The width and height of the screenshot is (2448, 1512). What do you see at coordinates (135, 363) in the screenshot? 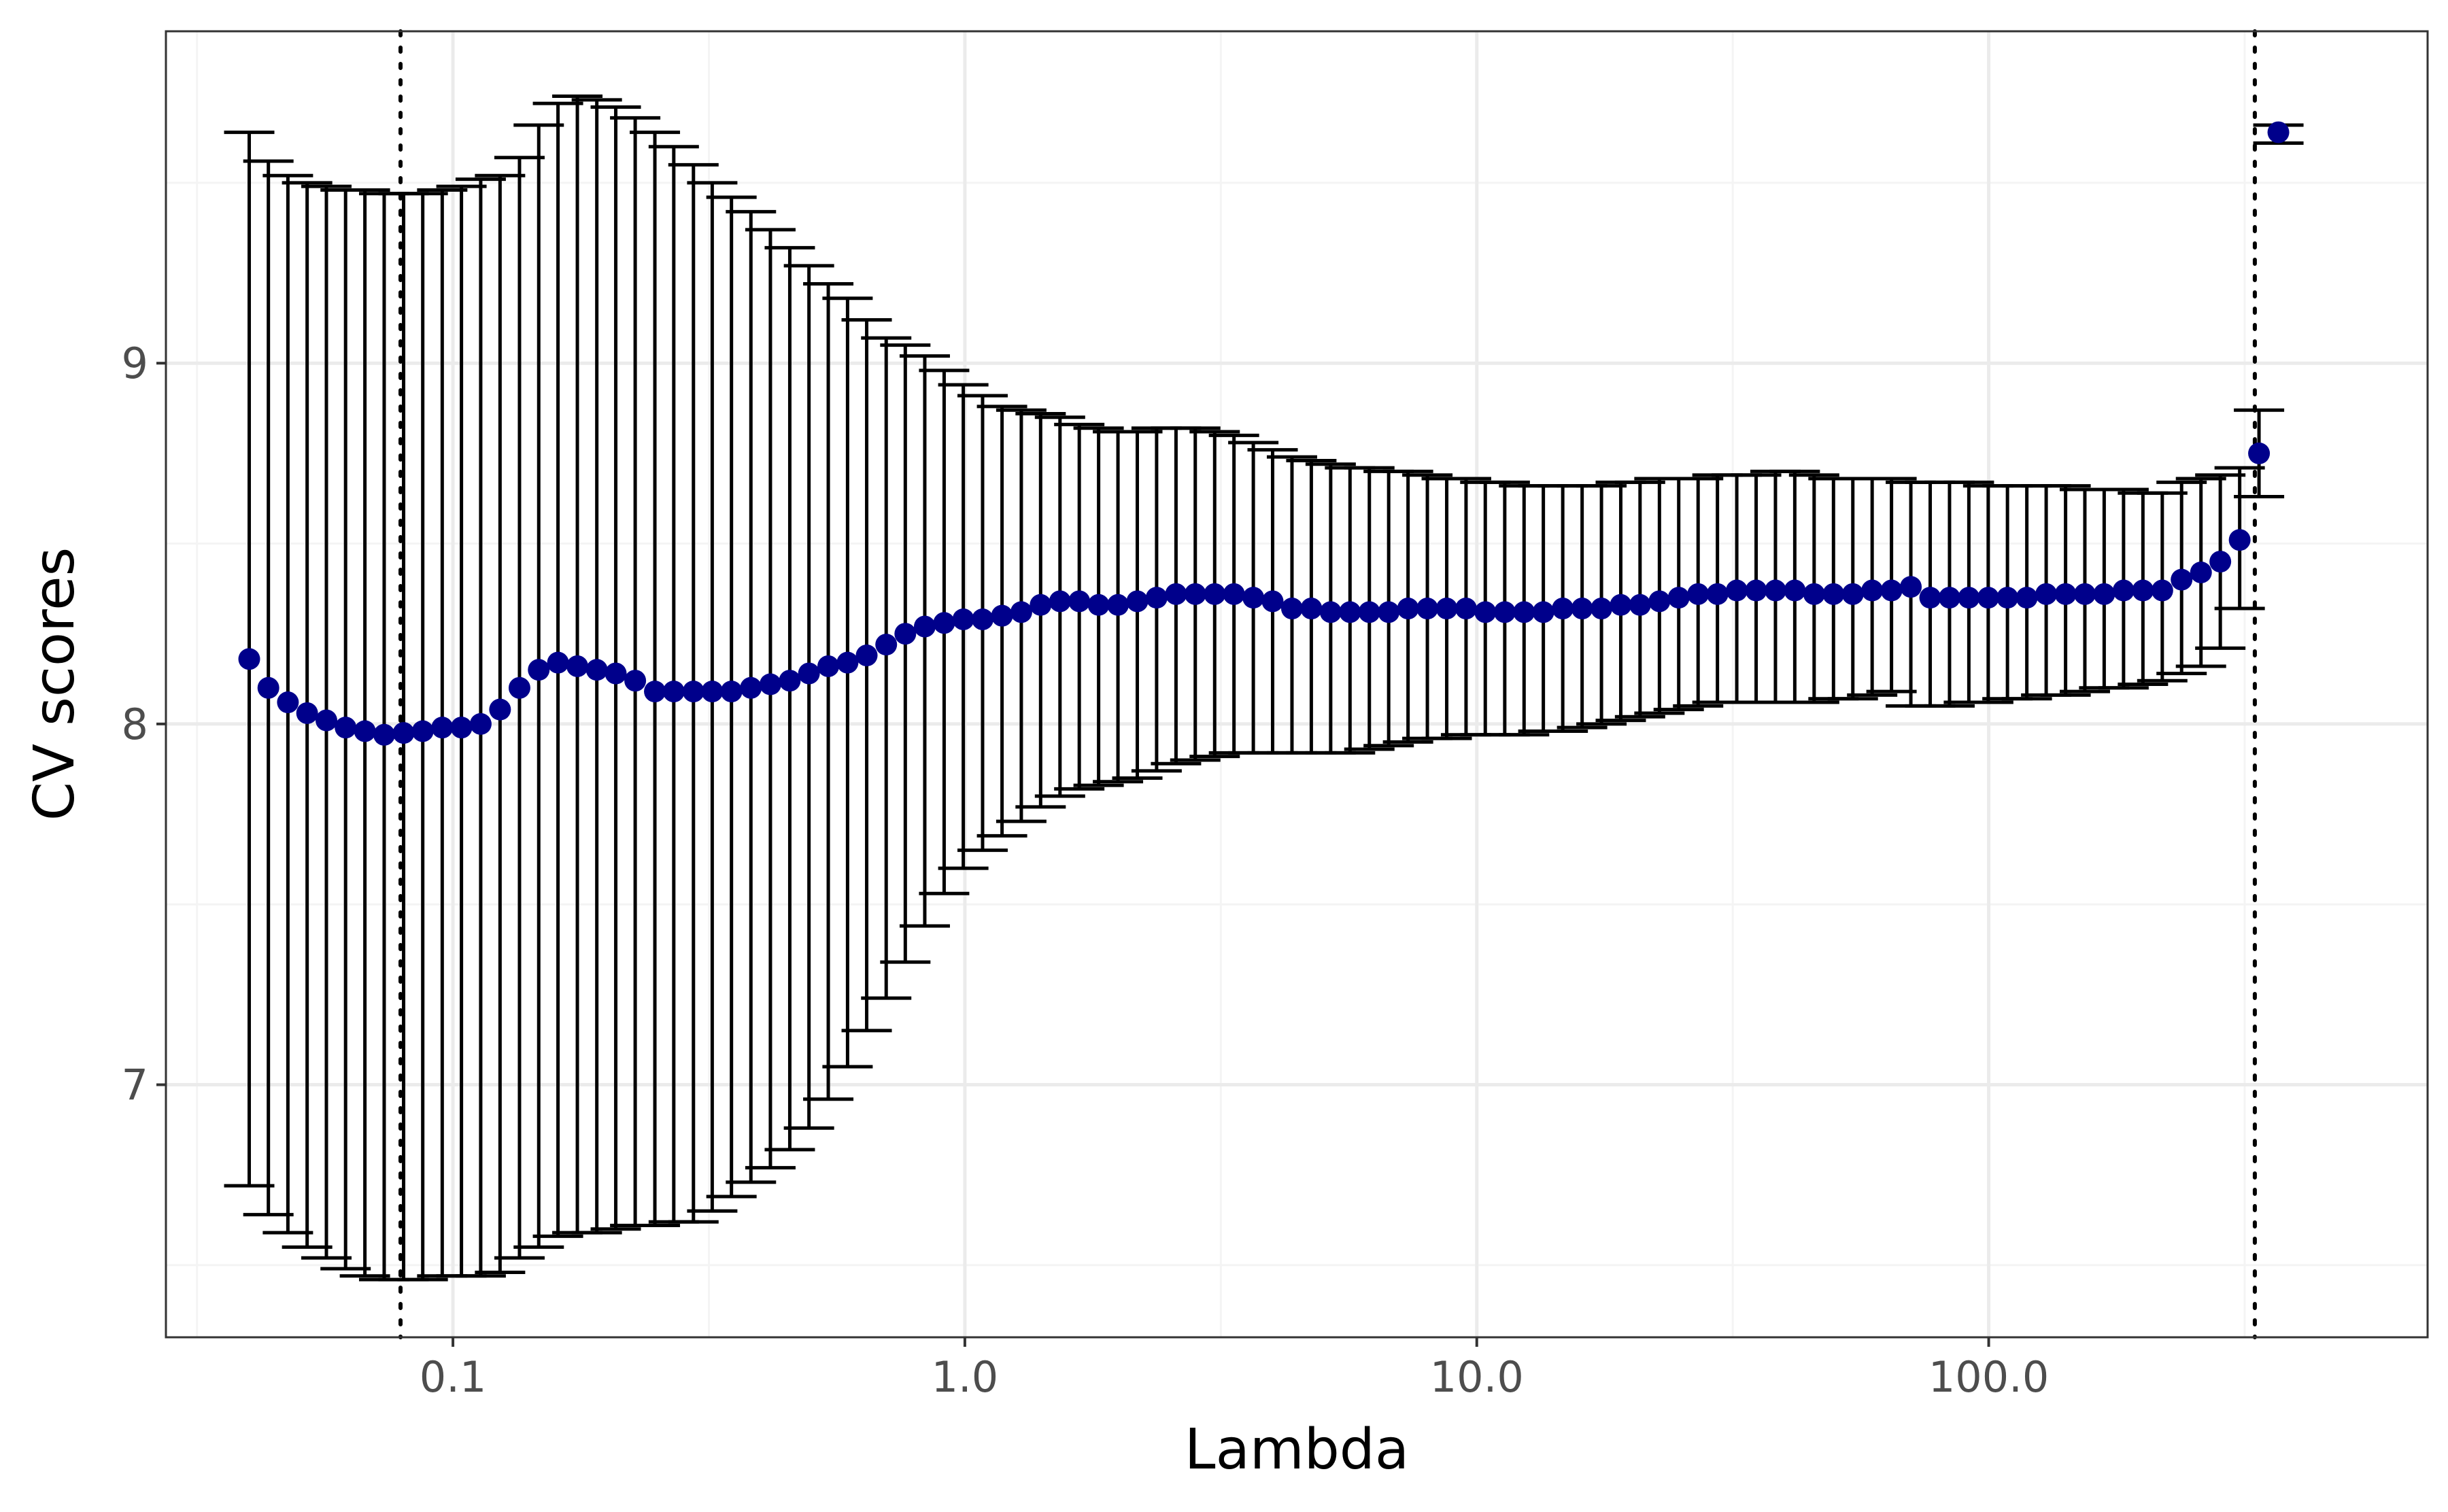
I see `y-tick-label: 9` at bounding box center [135, 363].